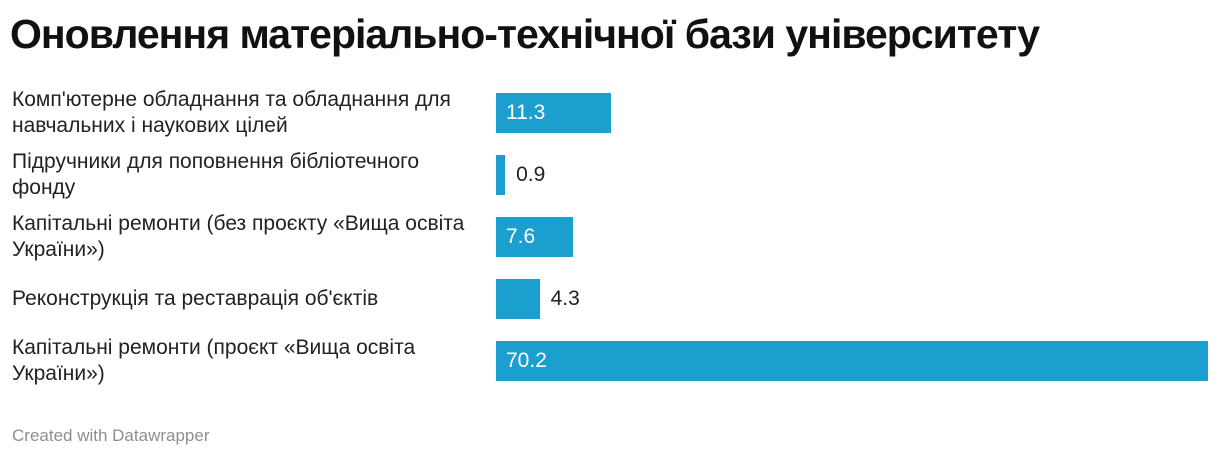 The width and height of the screenshot is (1220, 462). I want to click on footer-credit: Created with Datawrapper, so click(111, 435).